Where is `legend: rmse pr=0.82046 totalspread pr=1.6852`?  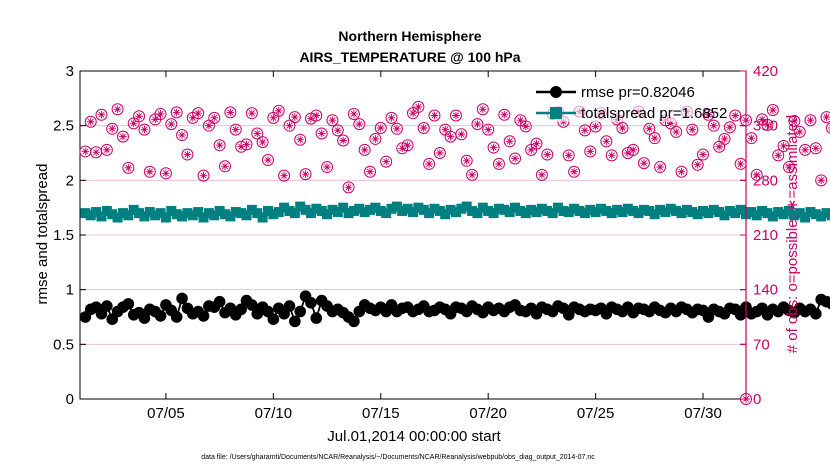 legend: rmse pr=0.82046 totalspread pr=1.6852 is located at coordinates (628, 101).